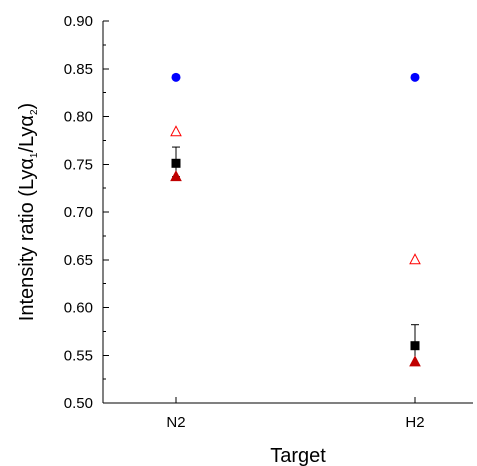  I want to click on x-tick-label: H2, so click(414, 422).